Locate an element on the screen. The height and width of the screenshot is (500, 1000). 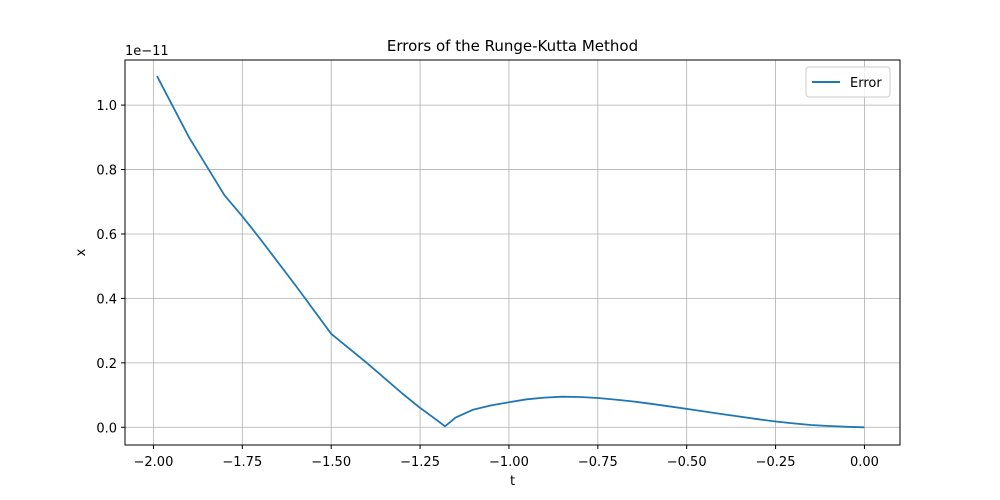
y-offset-text: 1e−11 is located at coordinates (147, 51).